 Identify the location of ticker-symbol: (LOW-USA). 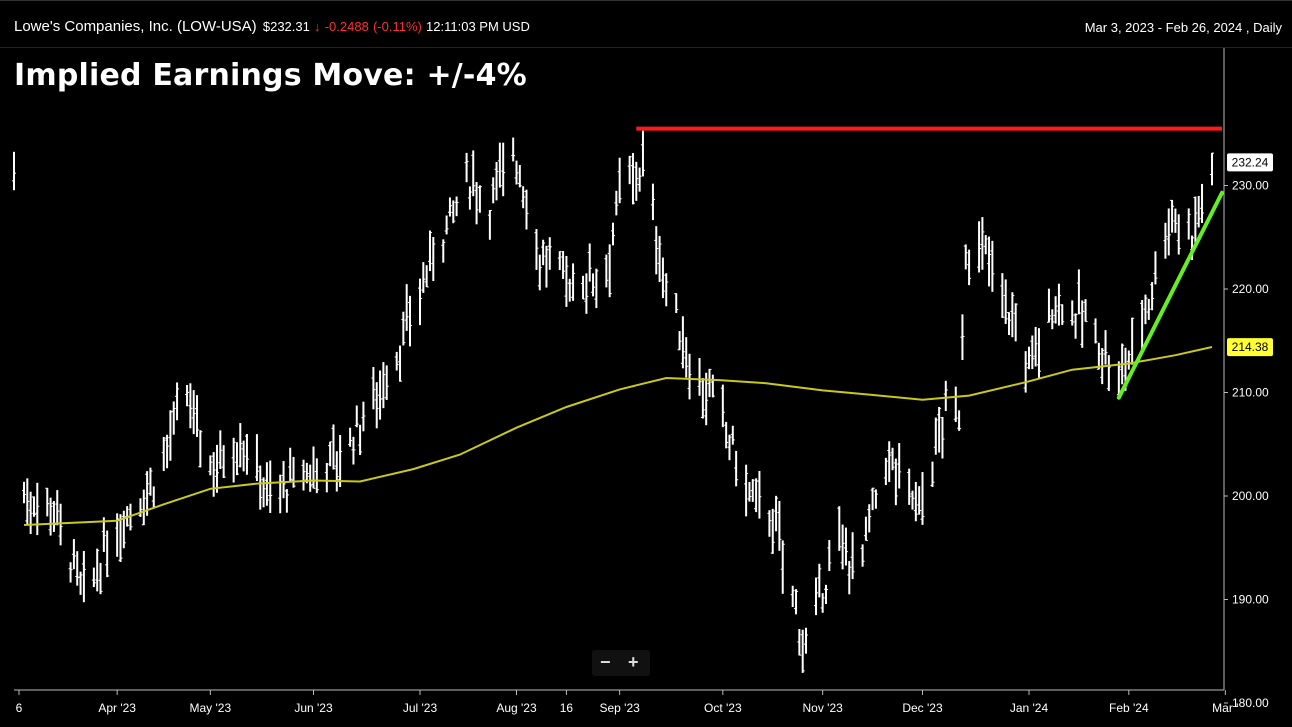
(216, 26).